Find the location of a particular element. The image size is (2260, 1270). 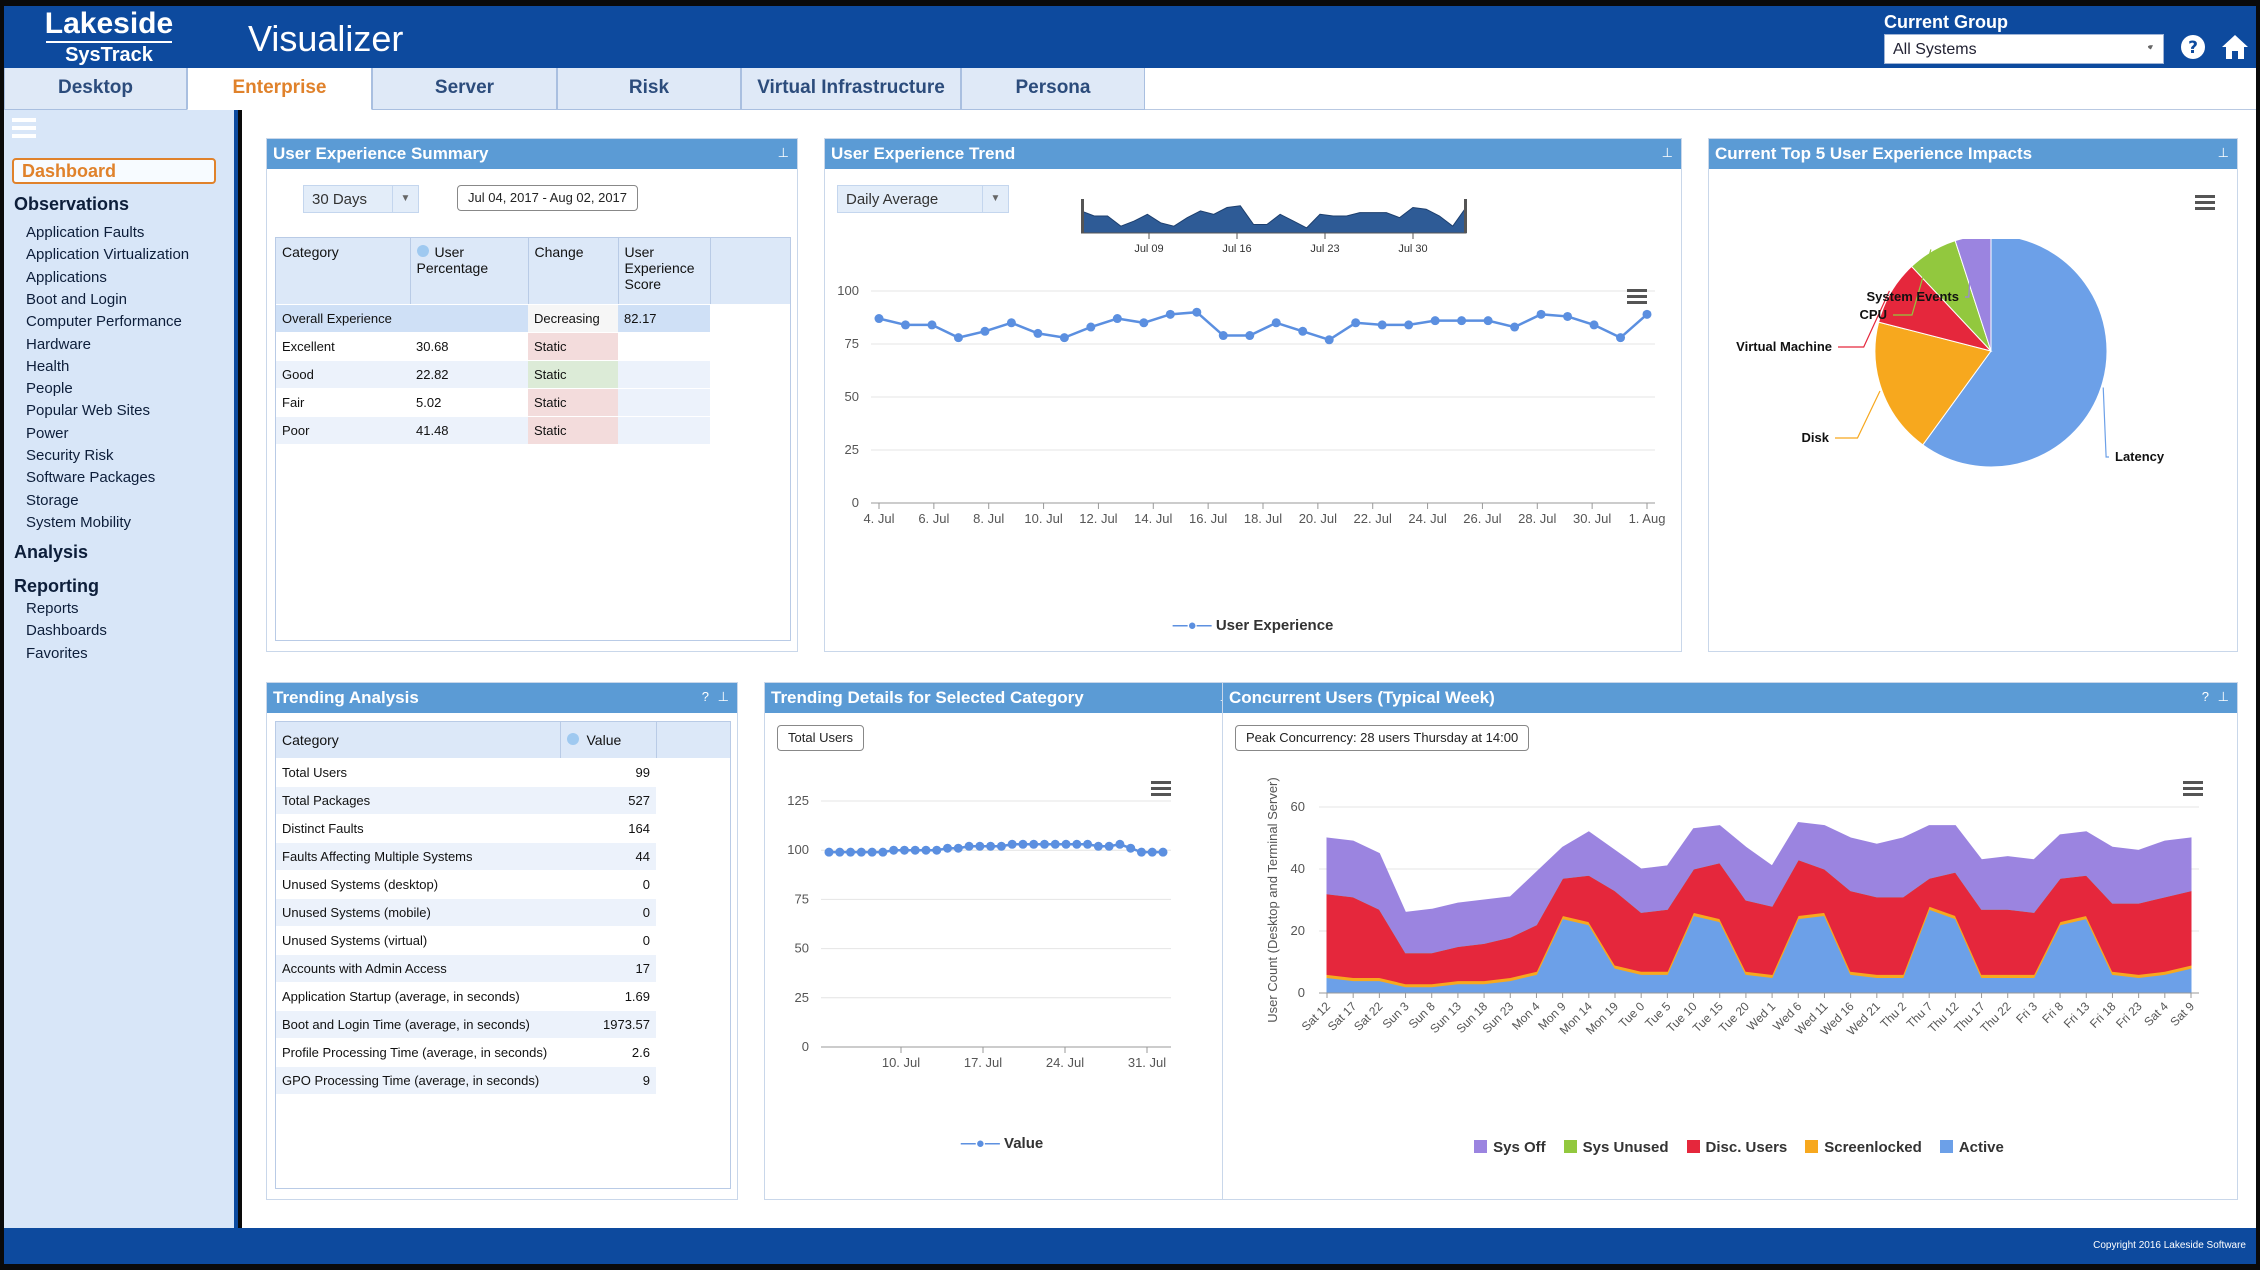

y-tick-label: 60 is located at coordinates (1298, 806).